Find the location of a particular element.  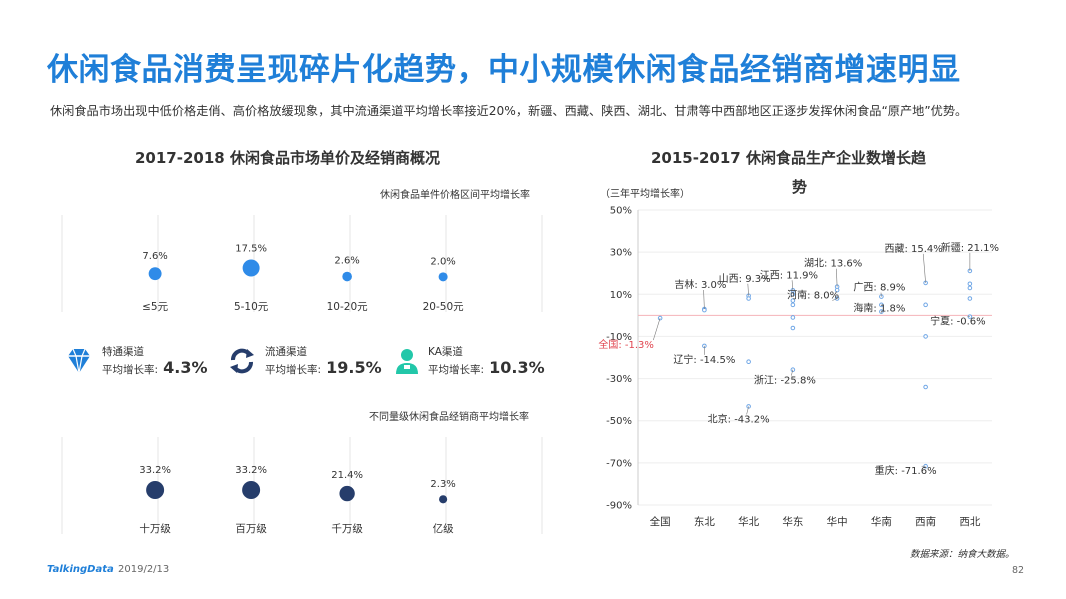

channel-ka-name: KA渠道 is located at coordinates (445, 352).